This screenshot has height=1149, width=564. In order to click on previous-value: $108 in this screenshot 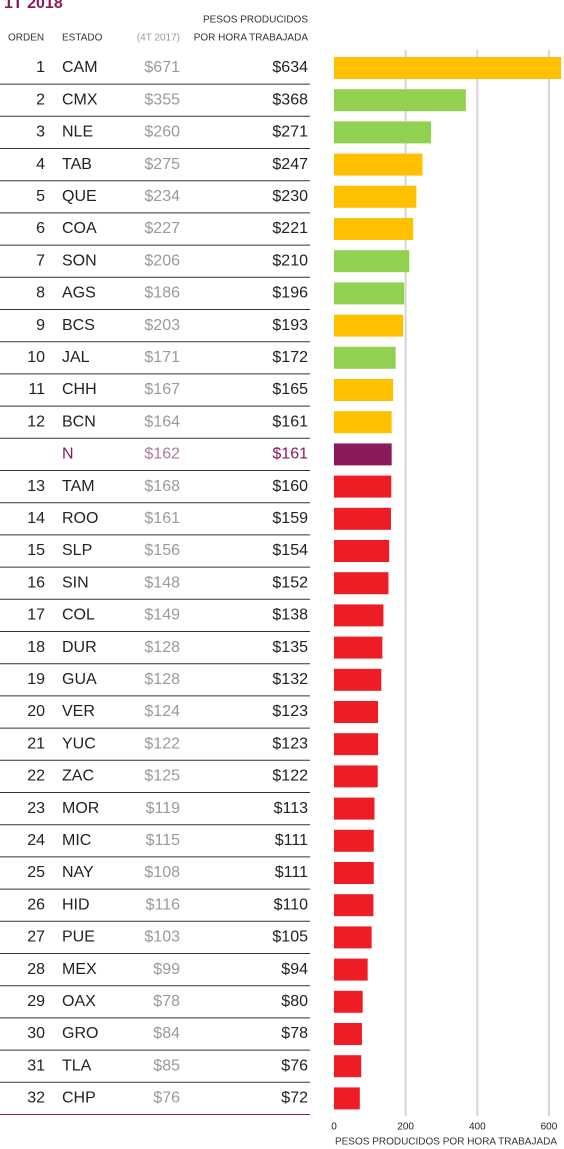, I will do `click(162, 872)`.